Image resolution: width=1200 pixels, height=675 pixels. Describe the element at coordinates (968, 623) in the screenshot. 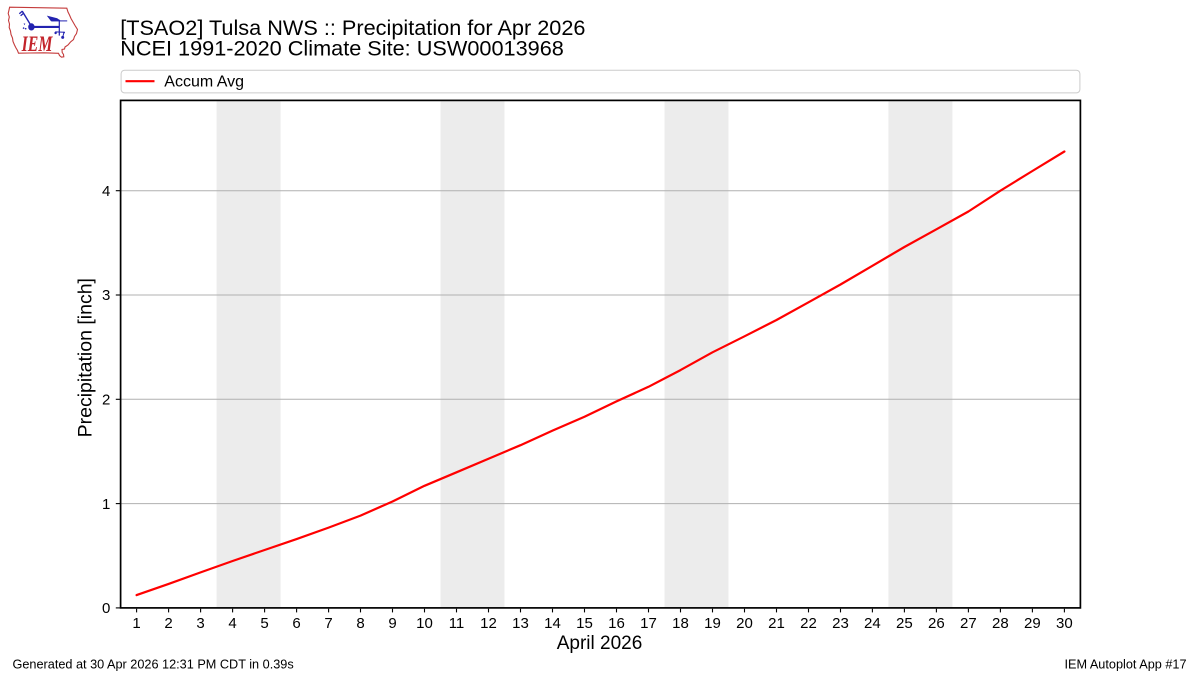

I see `svg-text: 27` at that location.